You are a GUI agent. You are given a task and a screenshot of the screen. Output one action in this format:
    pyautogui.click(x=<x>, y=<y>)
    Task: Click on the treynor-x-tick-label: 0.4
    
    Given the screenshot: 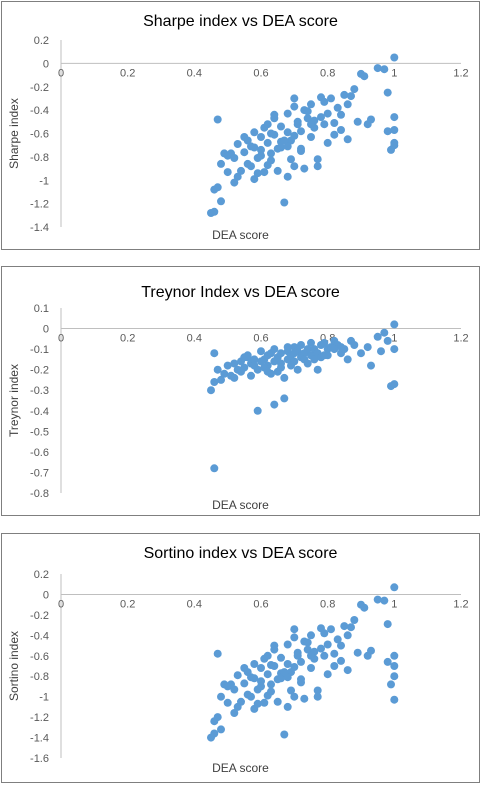 What is the action you would take?
    pyautogui.click(x=194, y=339)
    